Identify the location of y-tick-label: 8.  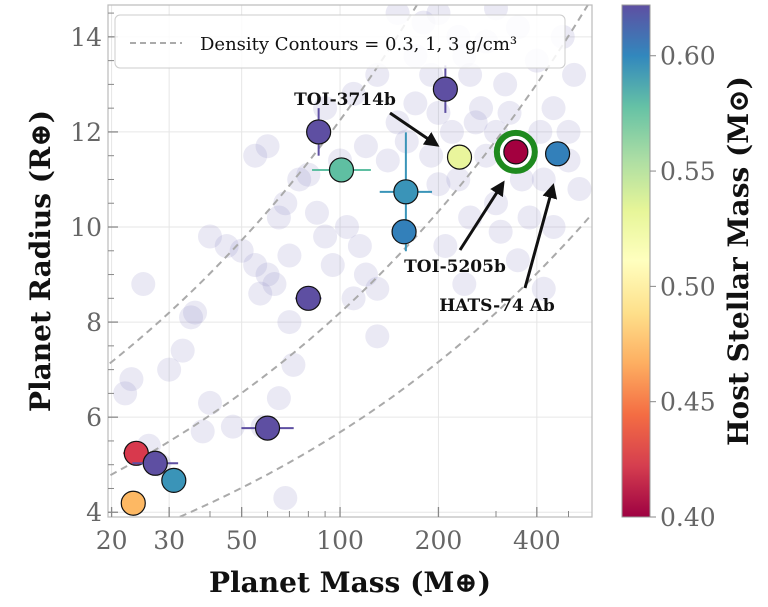
(94, 322).